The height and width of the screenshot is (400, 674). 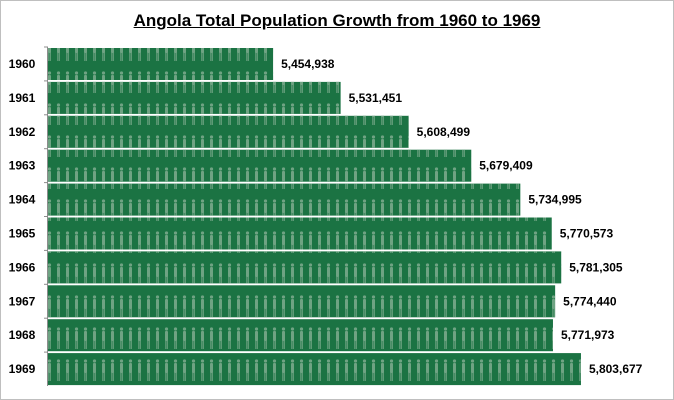 I want to click on data-label: 5,770,573, so click(x=587, y=234).